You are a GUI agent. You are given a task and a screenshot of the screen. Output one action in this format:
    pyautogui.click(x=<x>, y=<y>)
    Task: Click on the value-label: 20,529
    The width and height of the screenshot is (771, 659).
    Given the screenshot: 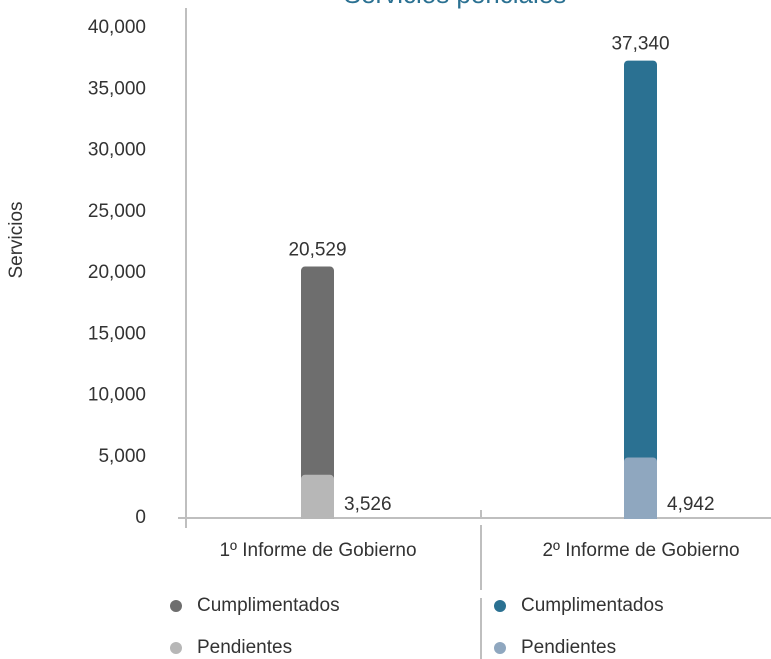 What is the action you would take?
    pyautogui.click(x=317, y=250)
    